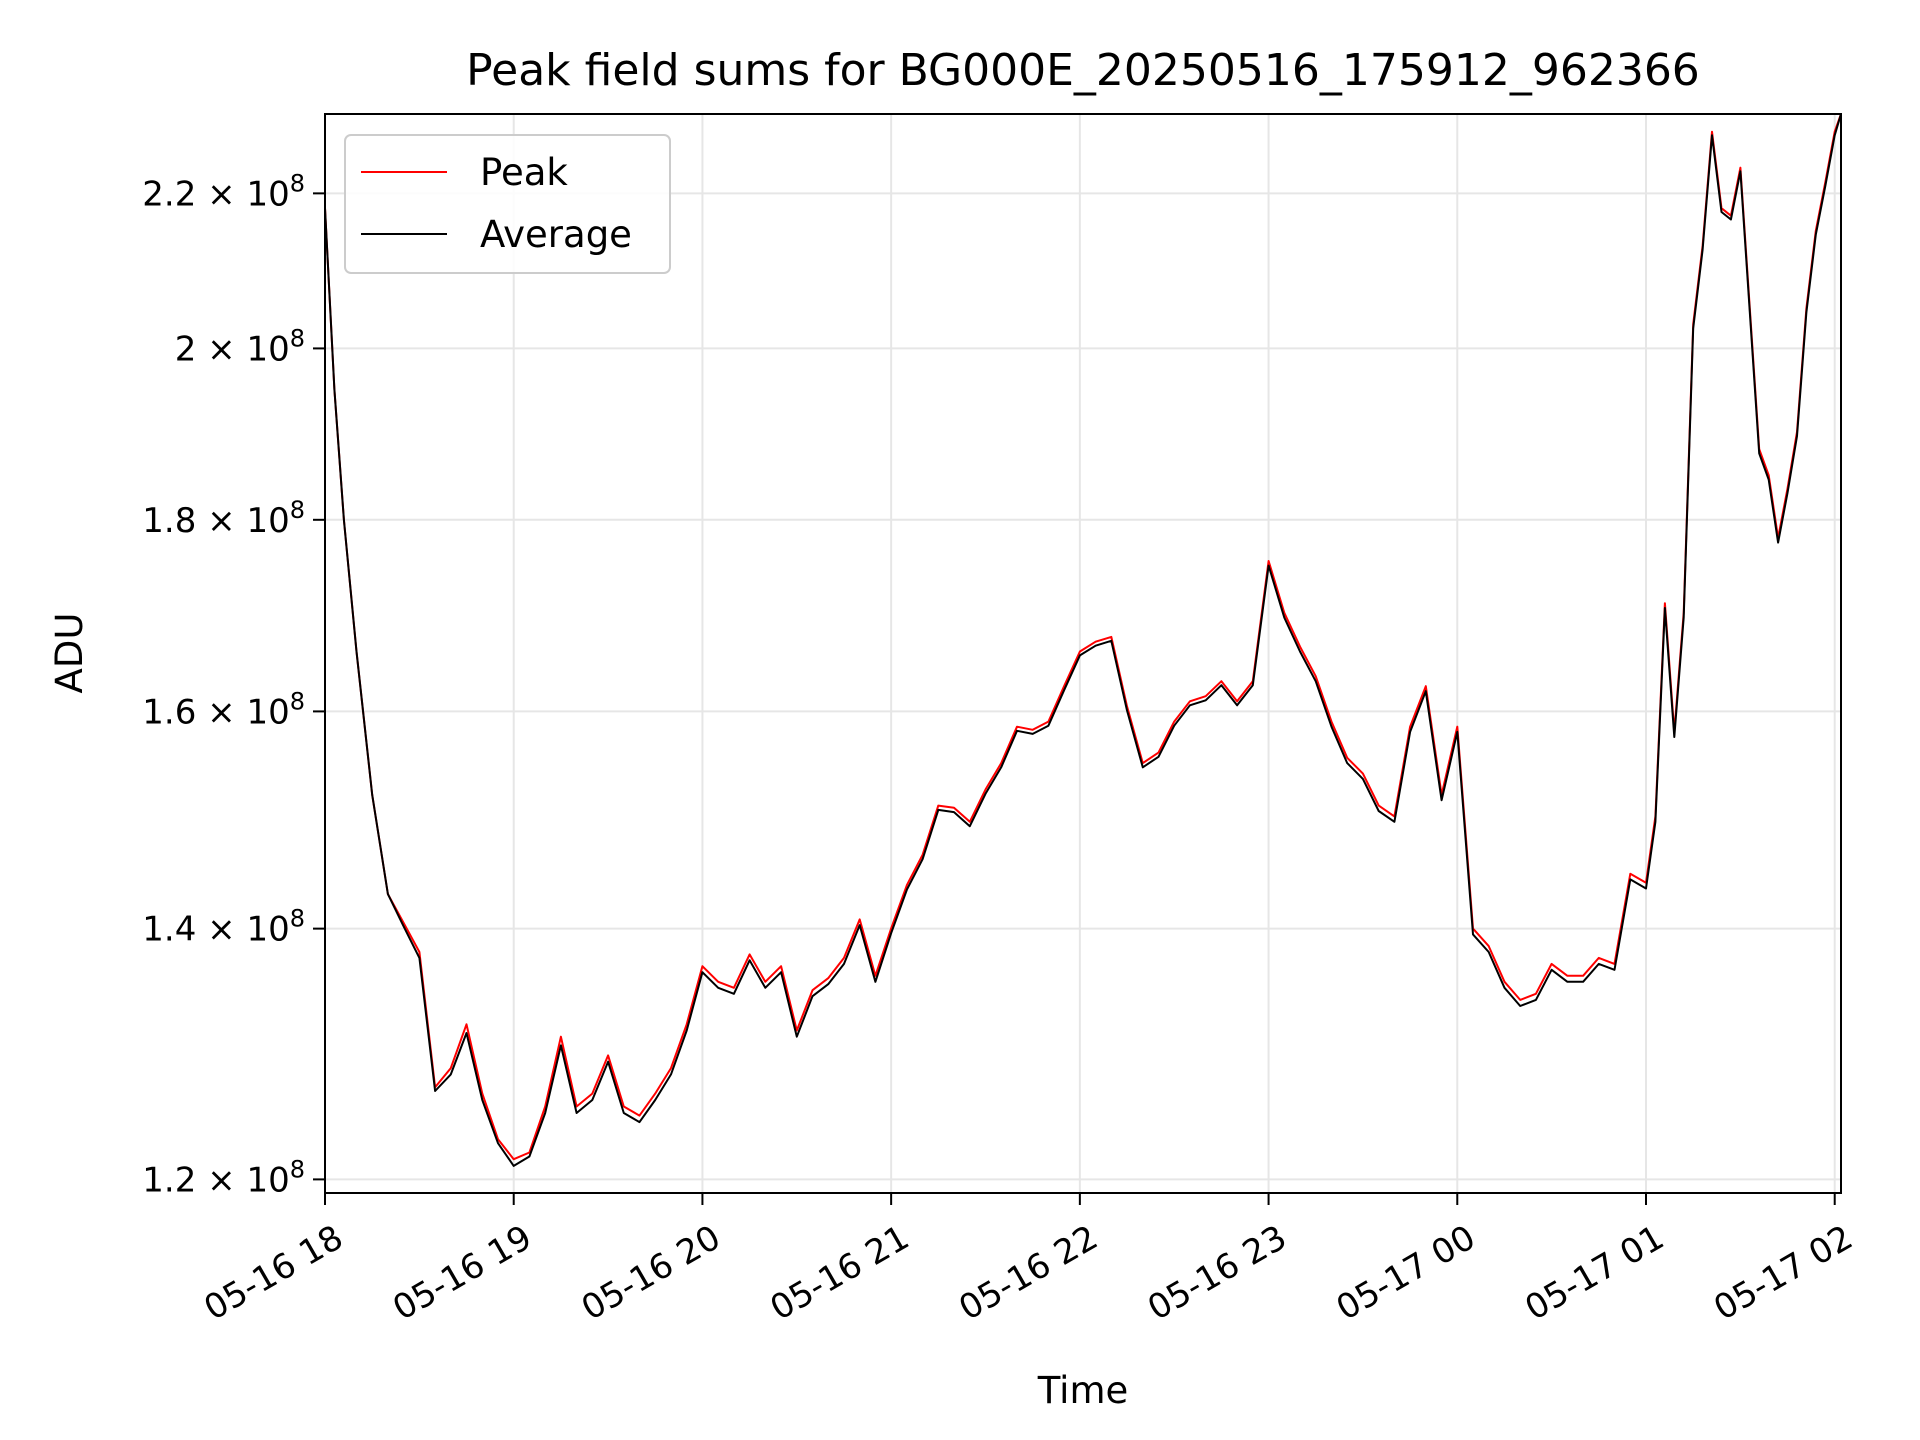 Image resolution: width=1920 pixels, height=1440 pixels. Describe the element at coordinates (186, 349) in the screenshot. I see `y-tick-mantissa: 2` at that location.